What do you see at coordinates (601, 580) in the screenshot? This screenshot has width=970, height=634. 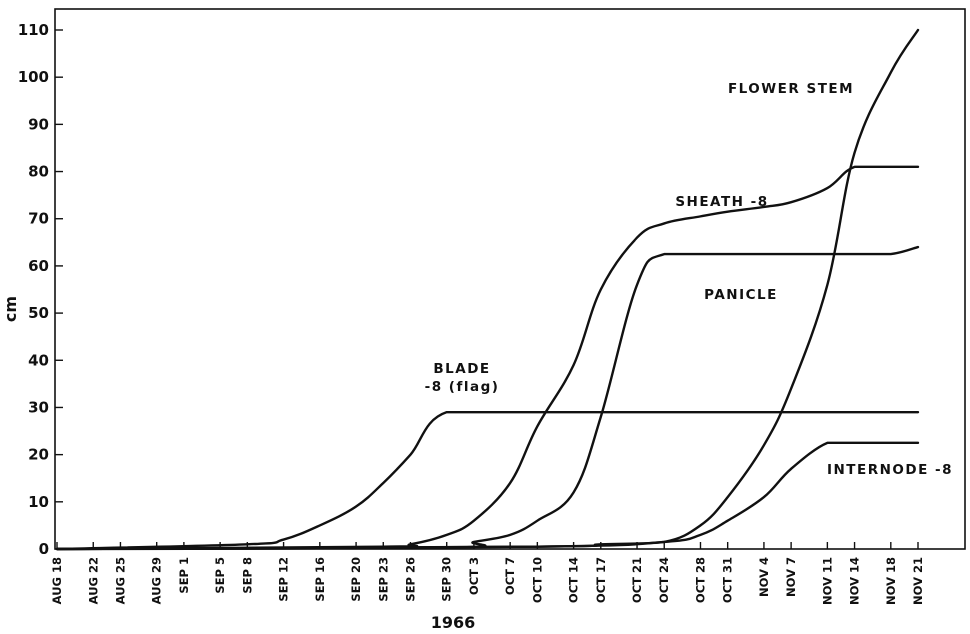 I see `x-tick-label: OCT 17` at bounding box center [601, 580].